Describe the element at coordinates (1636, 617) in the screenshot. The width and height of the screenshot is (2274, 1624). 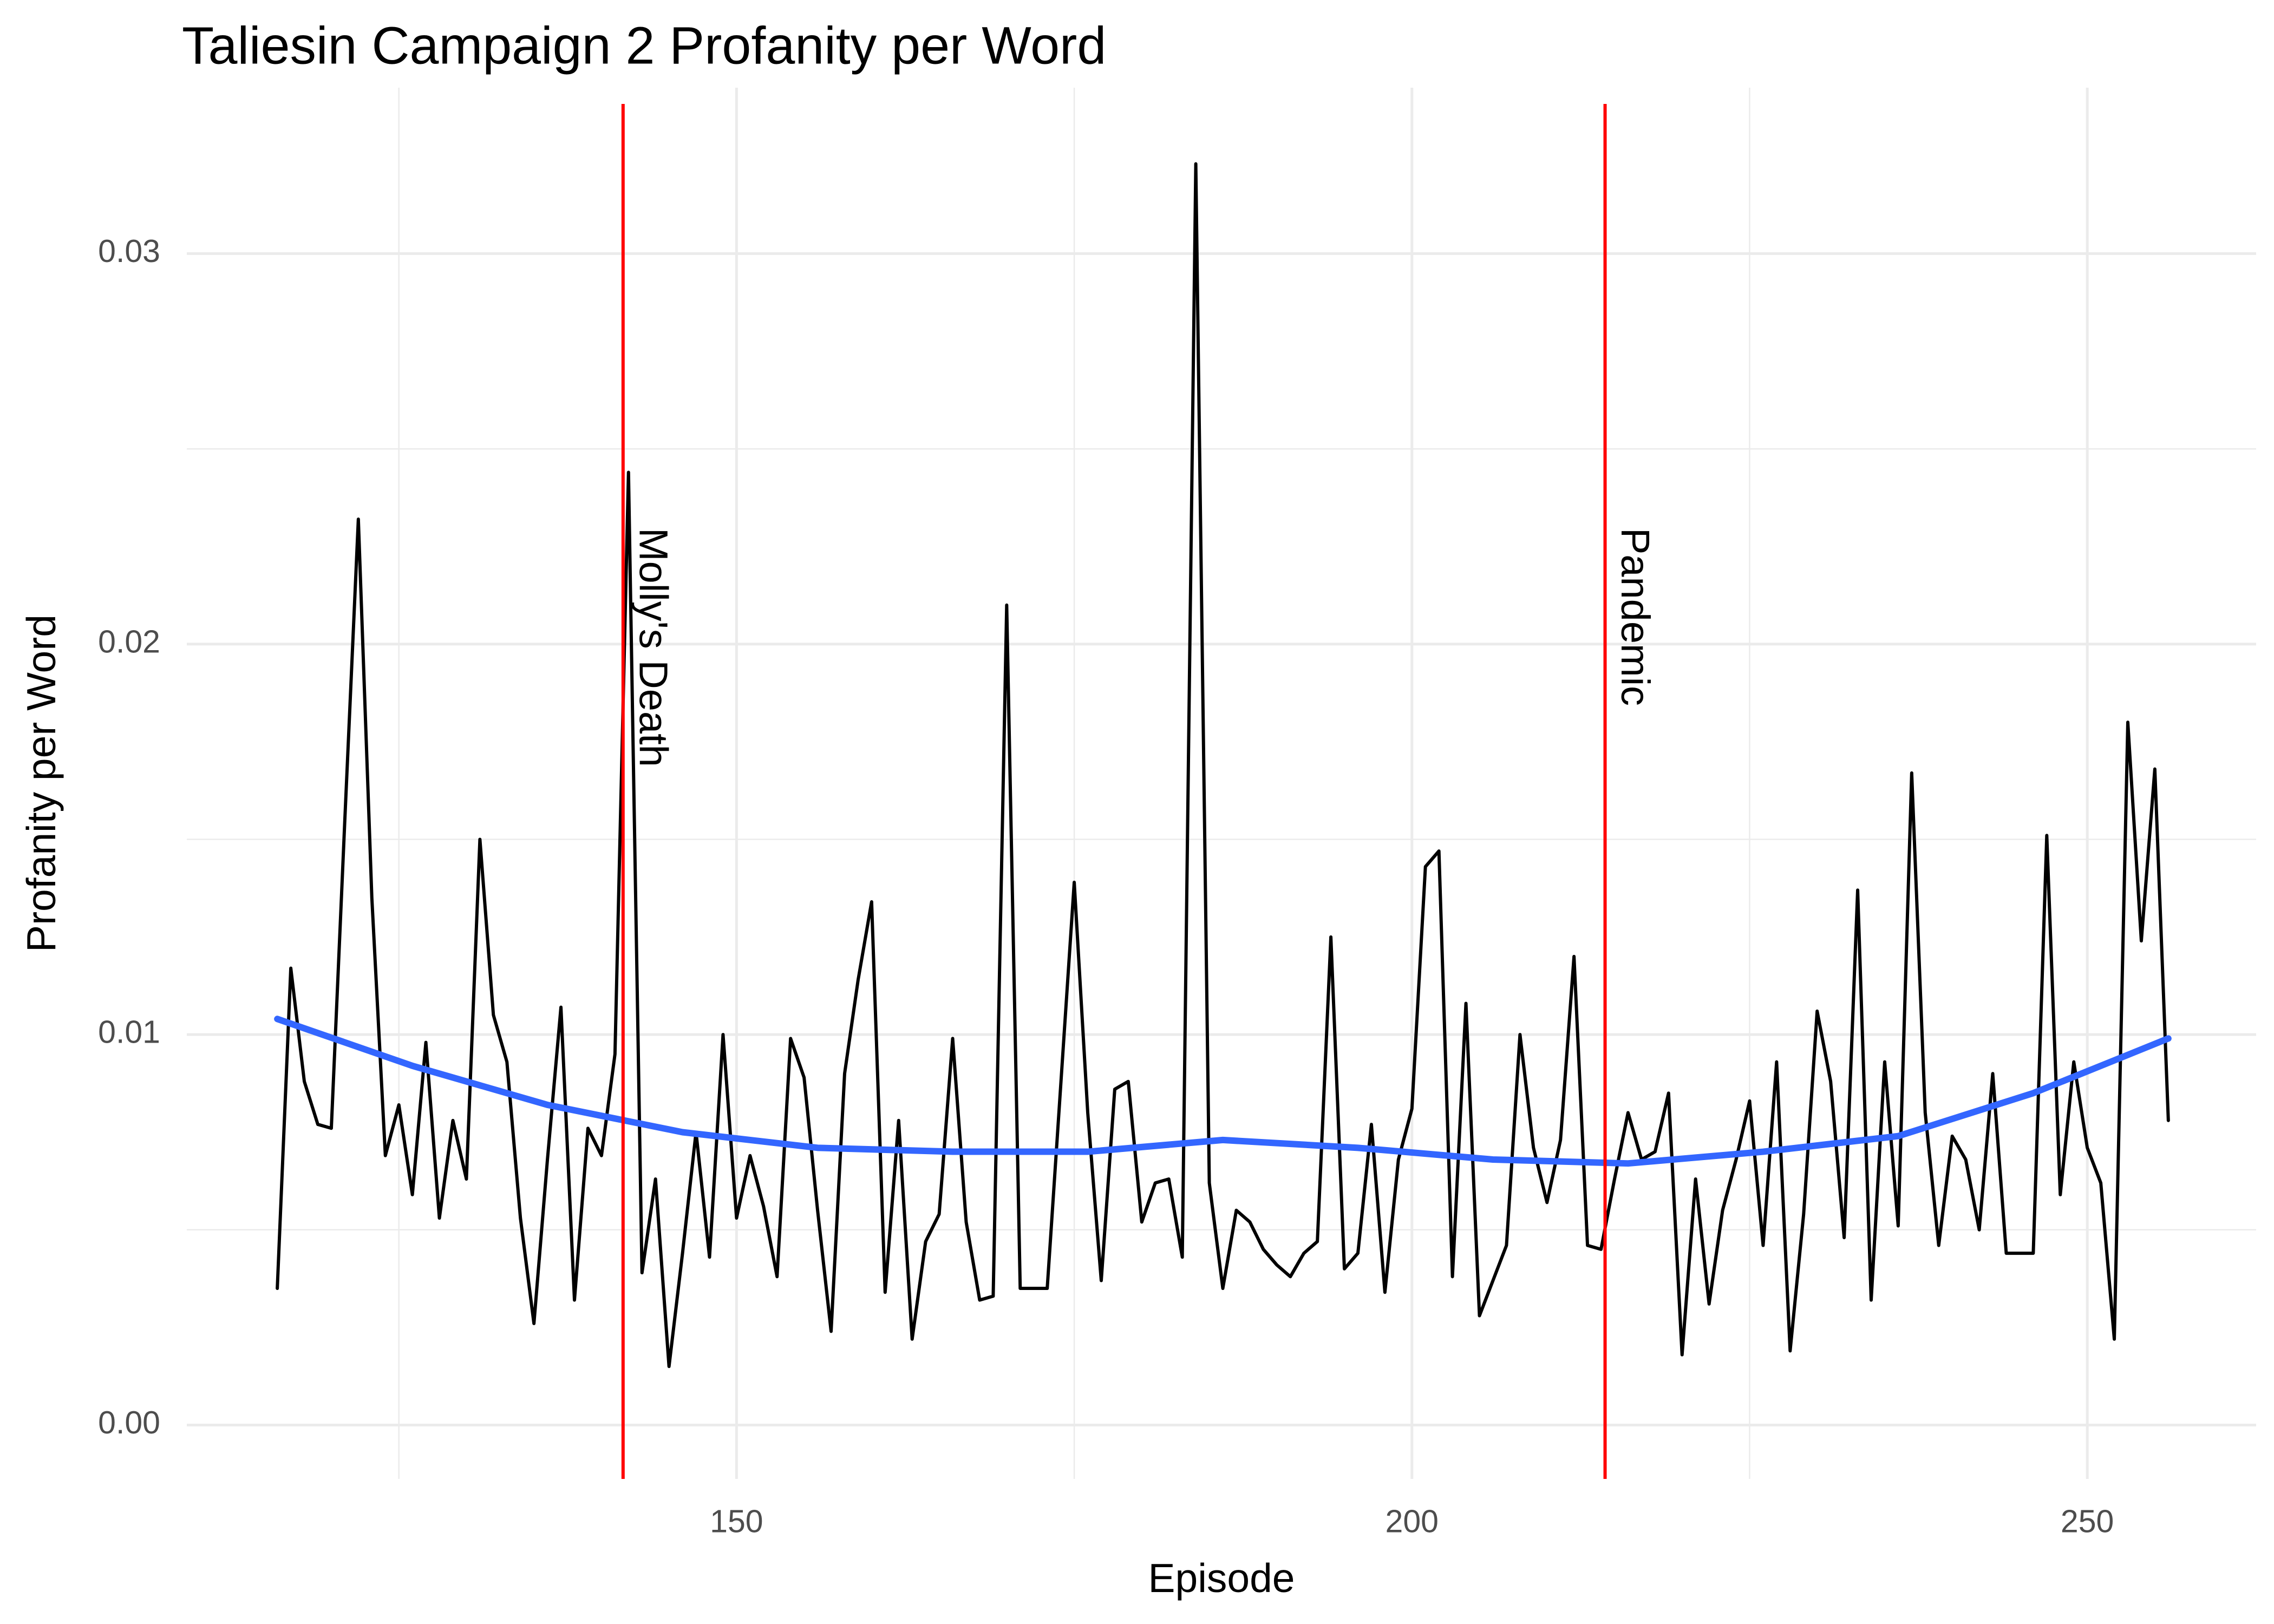
I see `event-label: Pandemic` at that location.